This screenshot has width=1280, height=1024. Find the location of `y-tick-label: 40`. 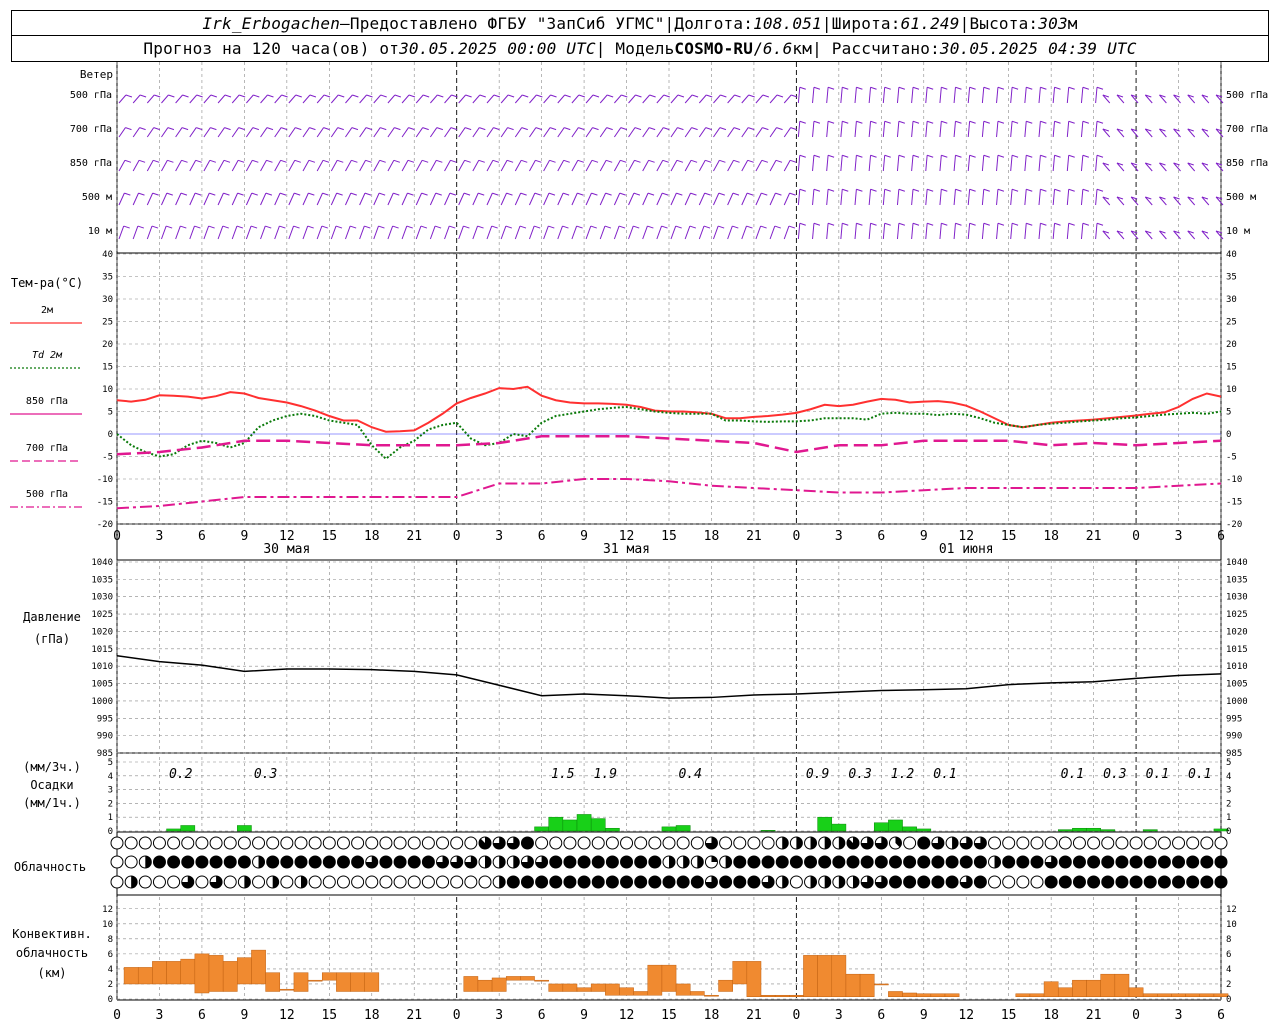

y-tick-label: 40 is located at coordinates (1231, 255).